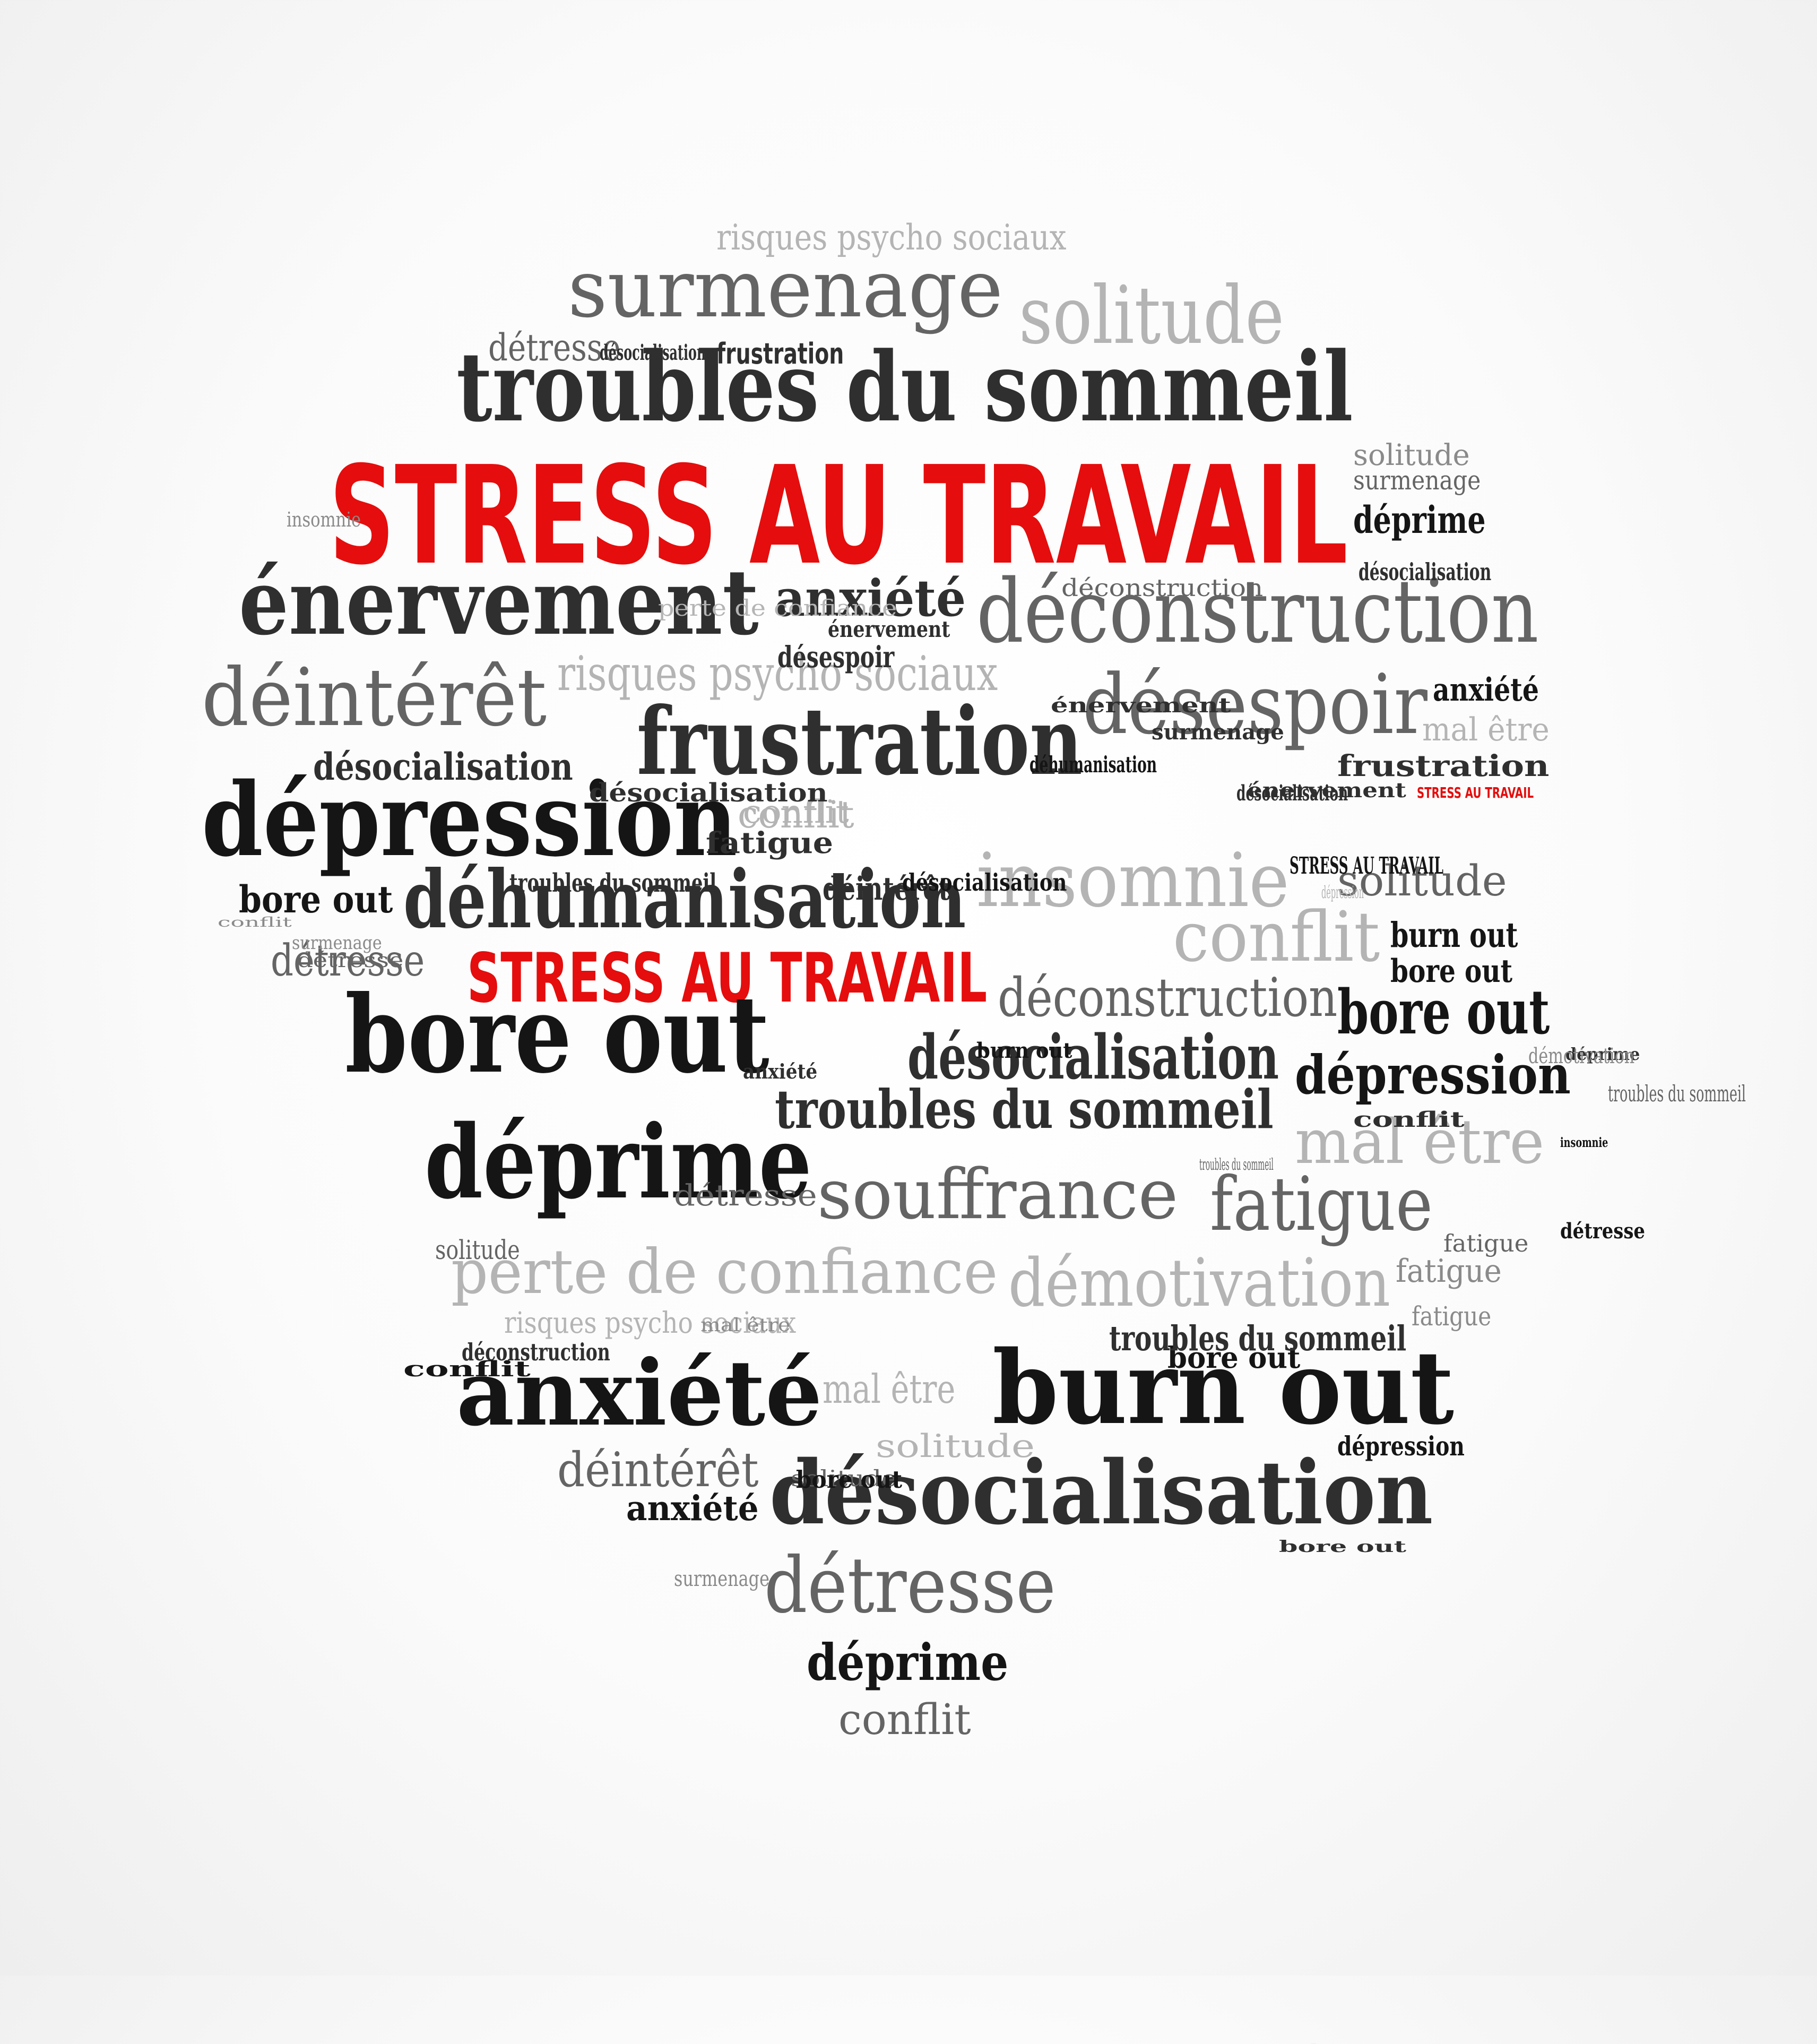 This screenshot has height=2044, width=1817. I want to click on cloud-word: désespoir, so click(1255, 705).